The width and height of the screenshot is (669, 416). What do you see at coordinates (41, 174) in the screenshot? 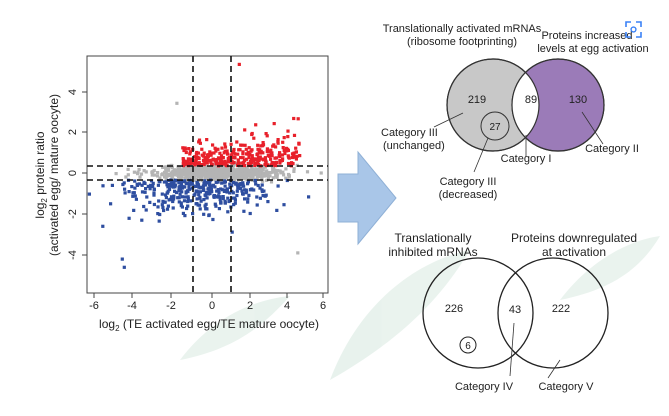
I see `y-axis-label-line1: log2 protein ratio` at bounding box center [41, 174].